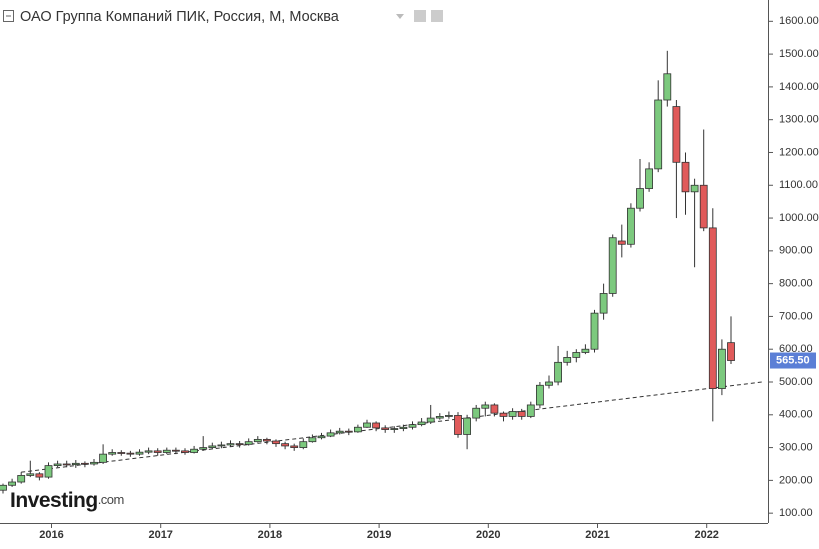 This screenshot has height=549, width=819. Describe the element at coordinates (51, 535) in the screenshot. I see `x-tick-label: 2016` at that location.